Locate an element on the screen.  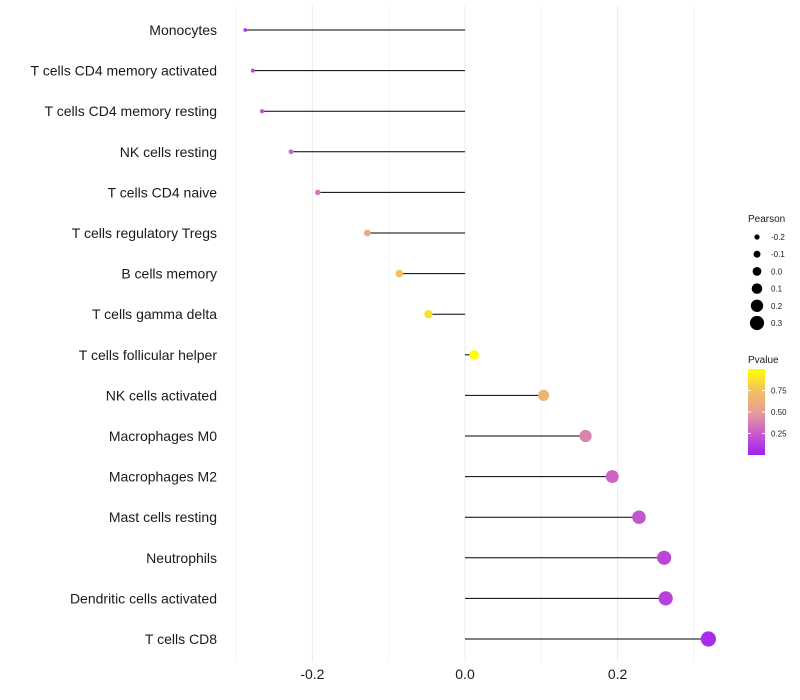
category-label: T cells regulatory Tregs is located at coordinates (144, 233).